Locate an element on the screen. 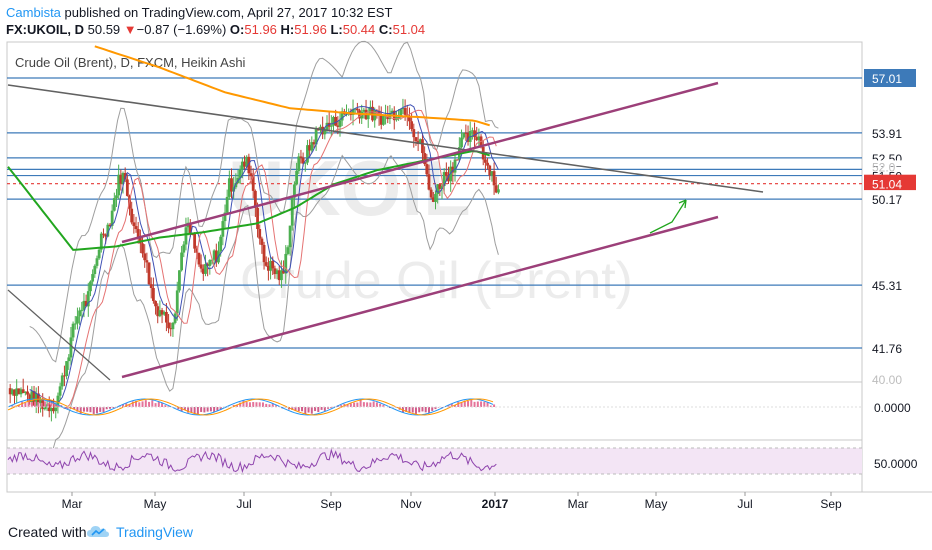  high-label: H: is located at coordinates (287, 29).